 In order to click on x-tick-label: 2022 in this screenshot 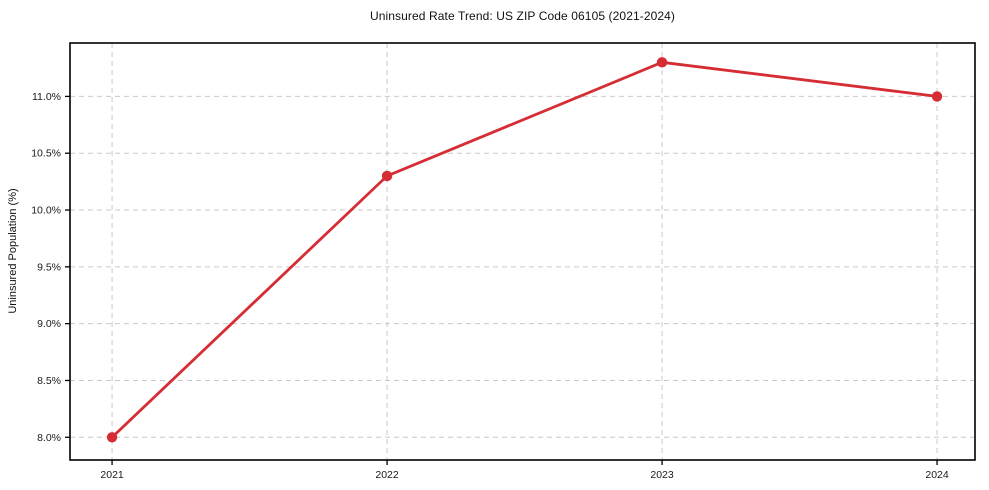, I will do `click(387, 475)`.